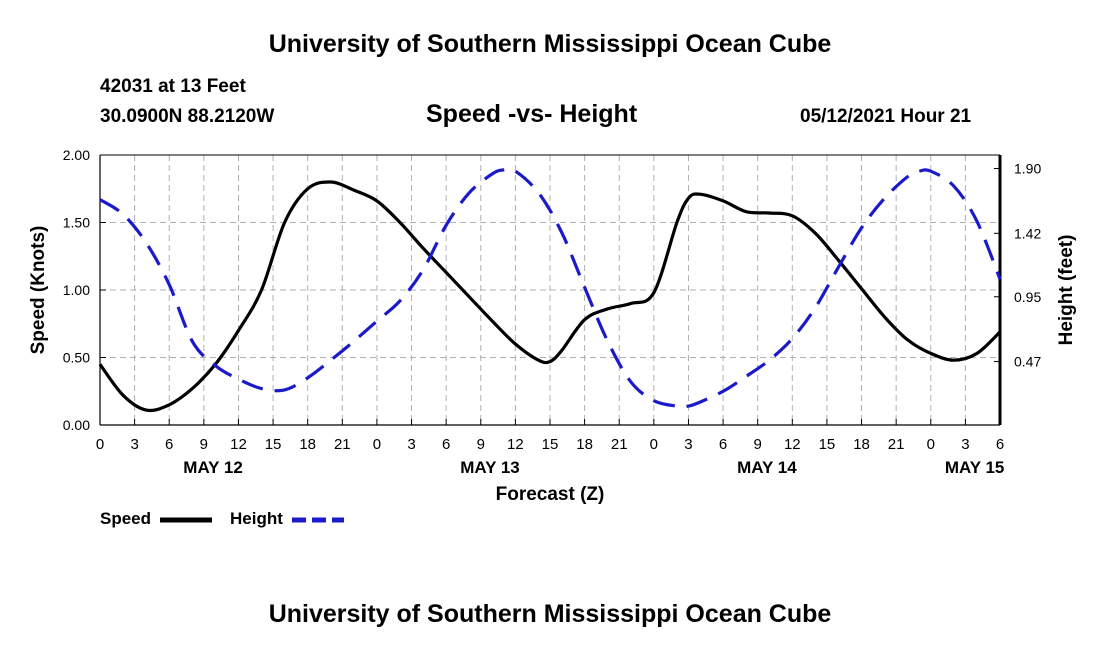  I want to click on day-label: MAY 14, so click(767, 467).